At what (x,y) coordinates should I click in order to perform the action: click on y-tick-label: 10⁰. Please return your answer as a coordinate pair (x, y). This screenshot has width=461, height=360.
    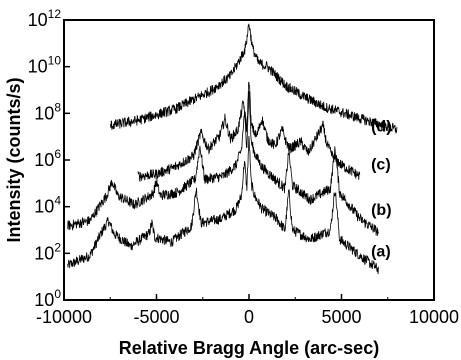
    Looking at the image, I should click on (47, 298).